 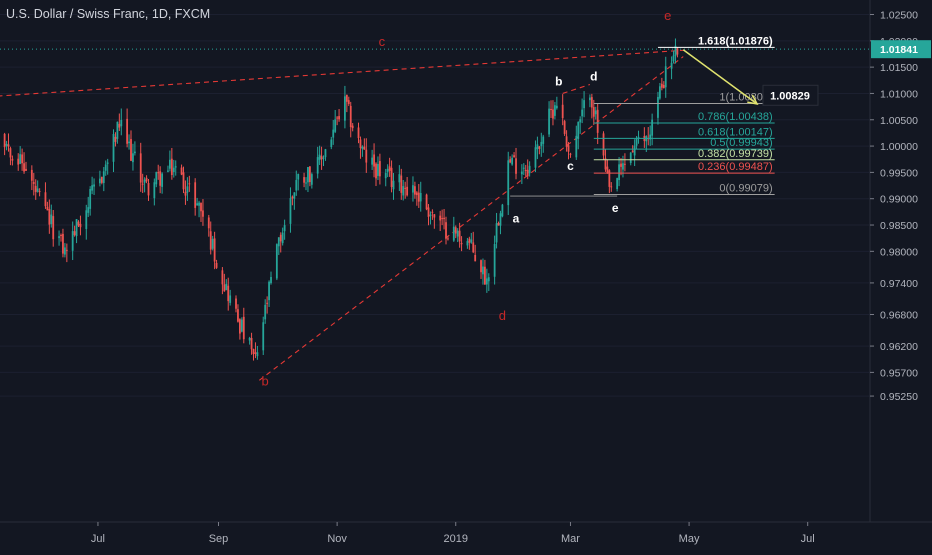 What do you see at coordinates (576, 88) in the screenshot?
I see `trendline` at bounding box center [576, 88].